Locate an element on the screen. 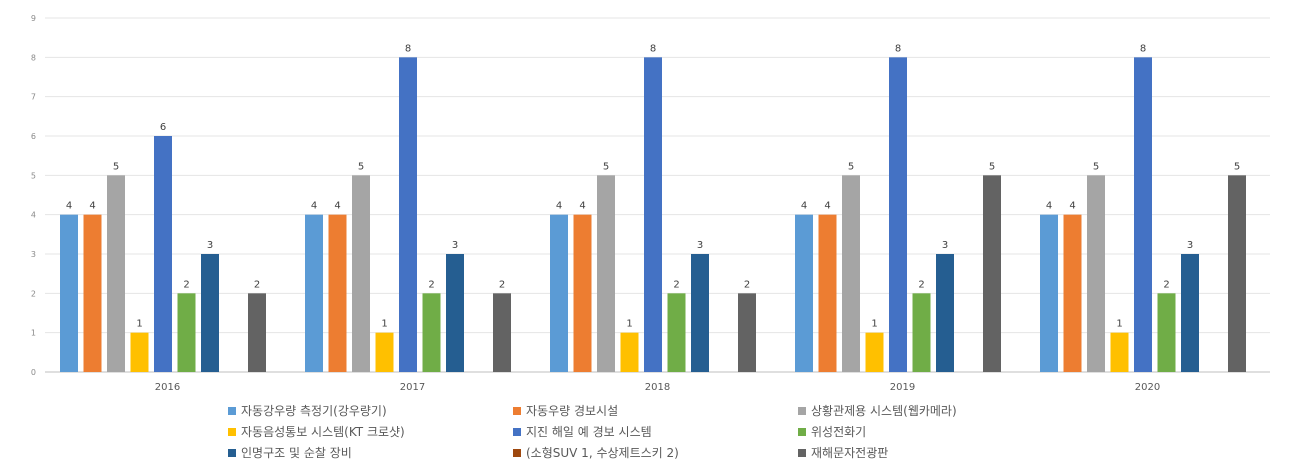 The width and height of the screenshot is (1292, 475). legend-label: 위성전화기 is located at coordinates (839, 432).